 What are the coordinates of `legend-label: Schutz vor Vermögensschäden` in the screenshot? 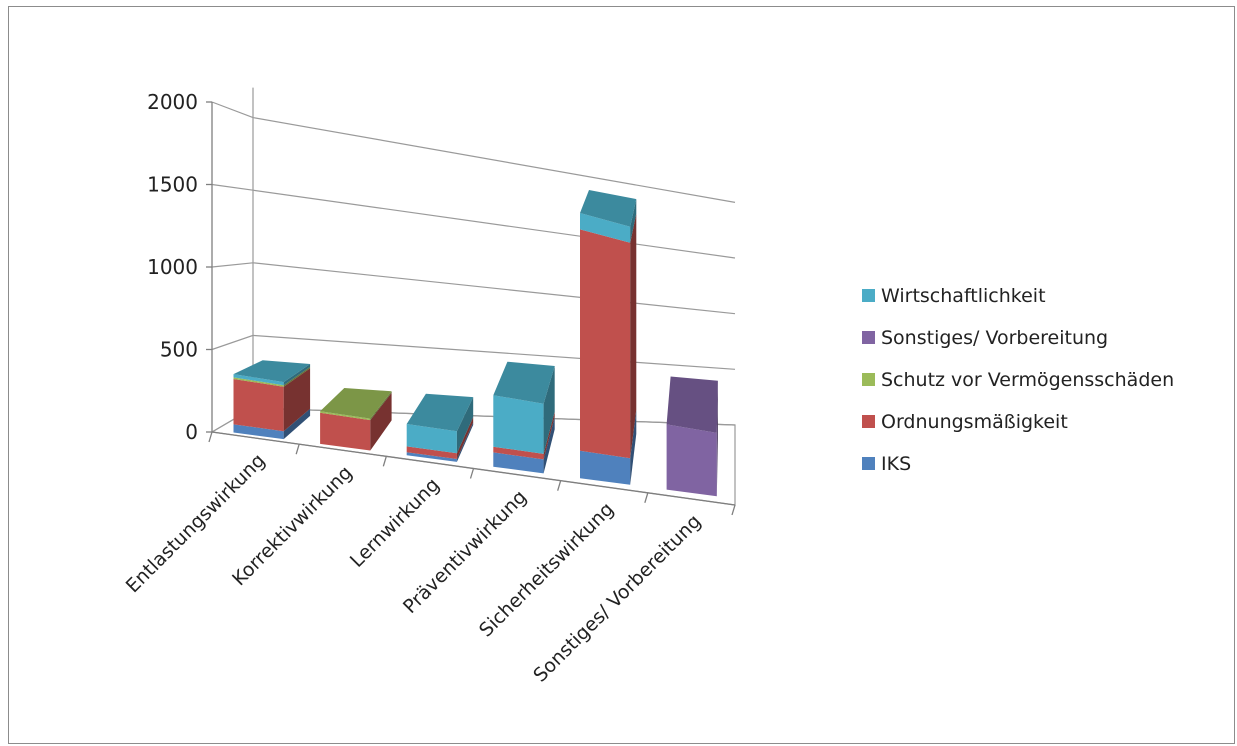 It's located at (1027, 380).